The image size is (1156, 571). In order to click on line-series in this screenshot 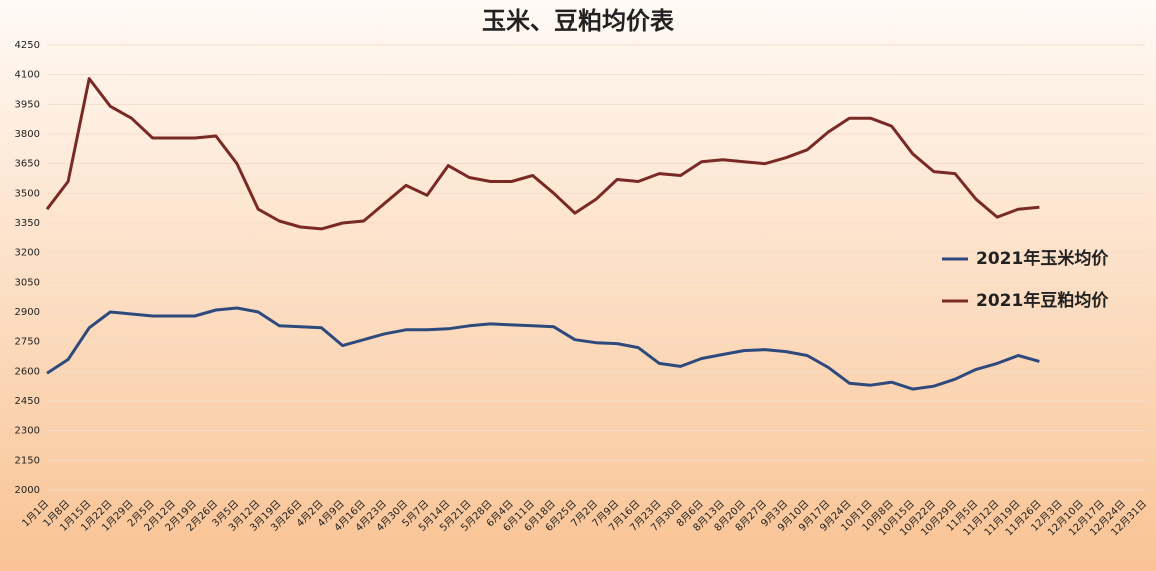, I will do `click(543, 348)`.